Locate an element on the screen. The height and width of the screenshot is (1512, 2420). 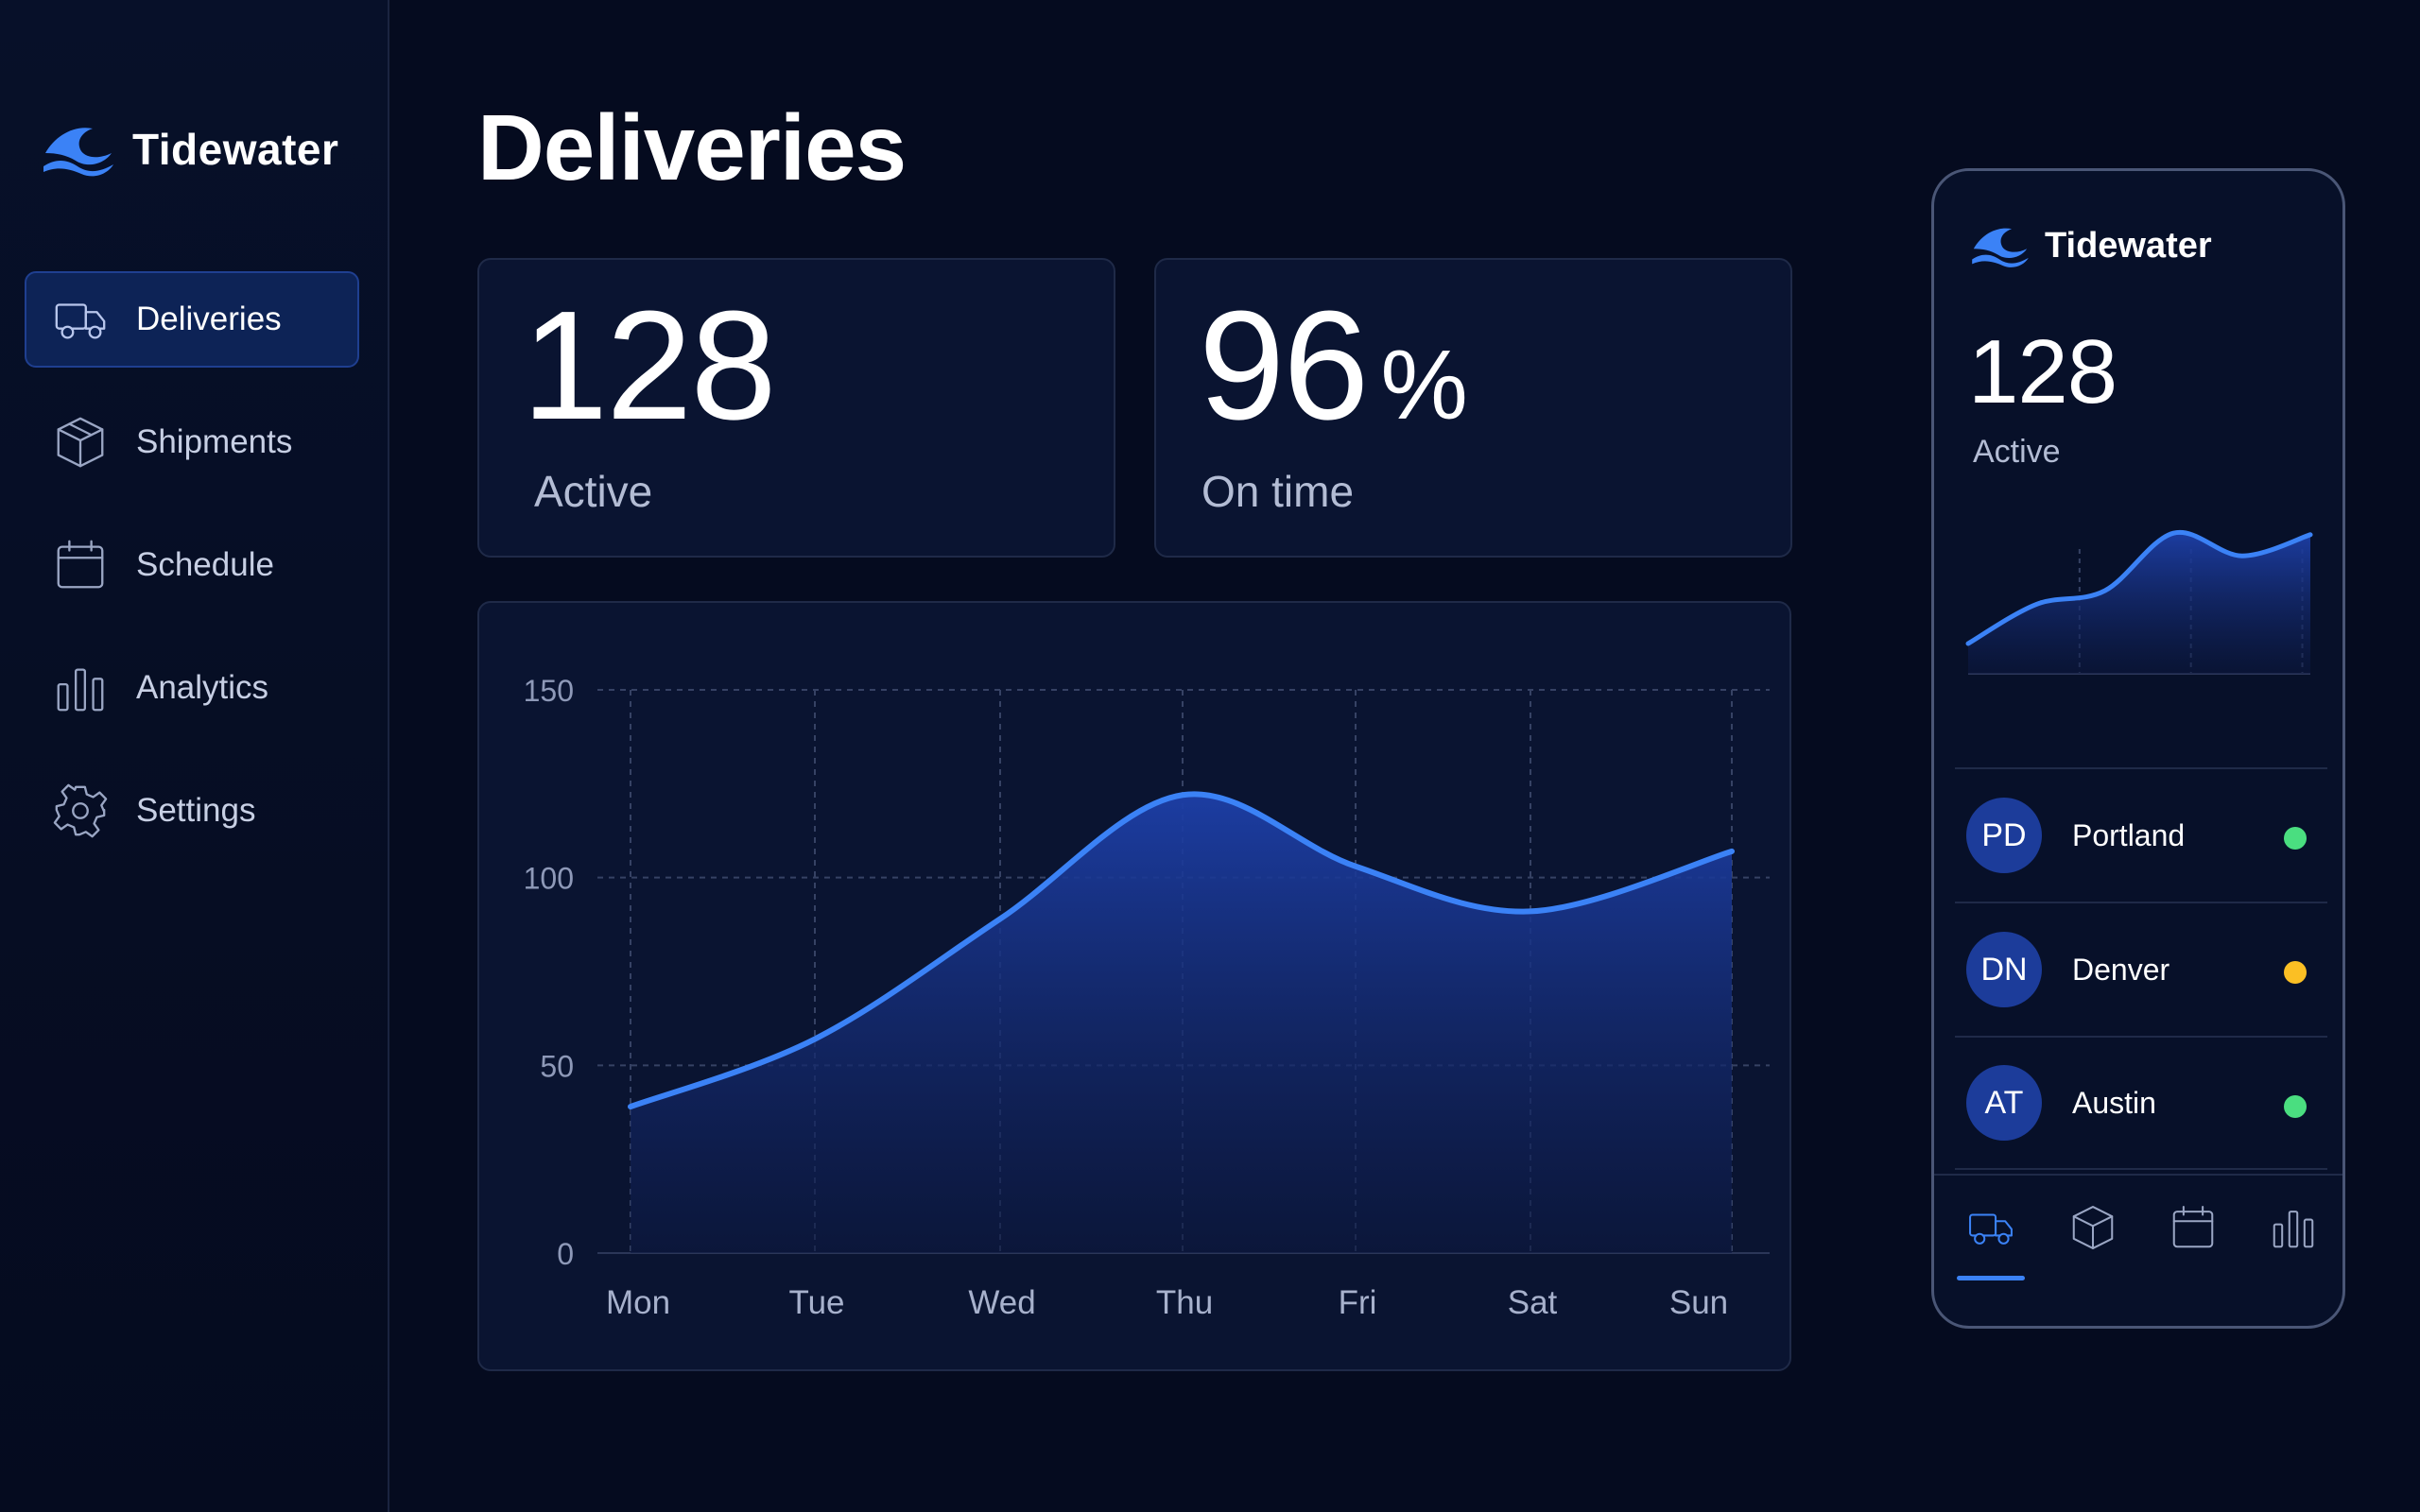
mobile-sparkline is located at coordinates (2139, 602).